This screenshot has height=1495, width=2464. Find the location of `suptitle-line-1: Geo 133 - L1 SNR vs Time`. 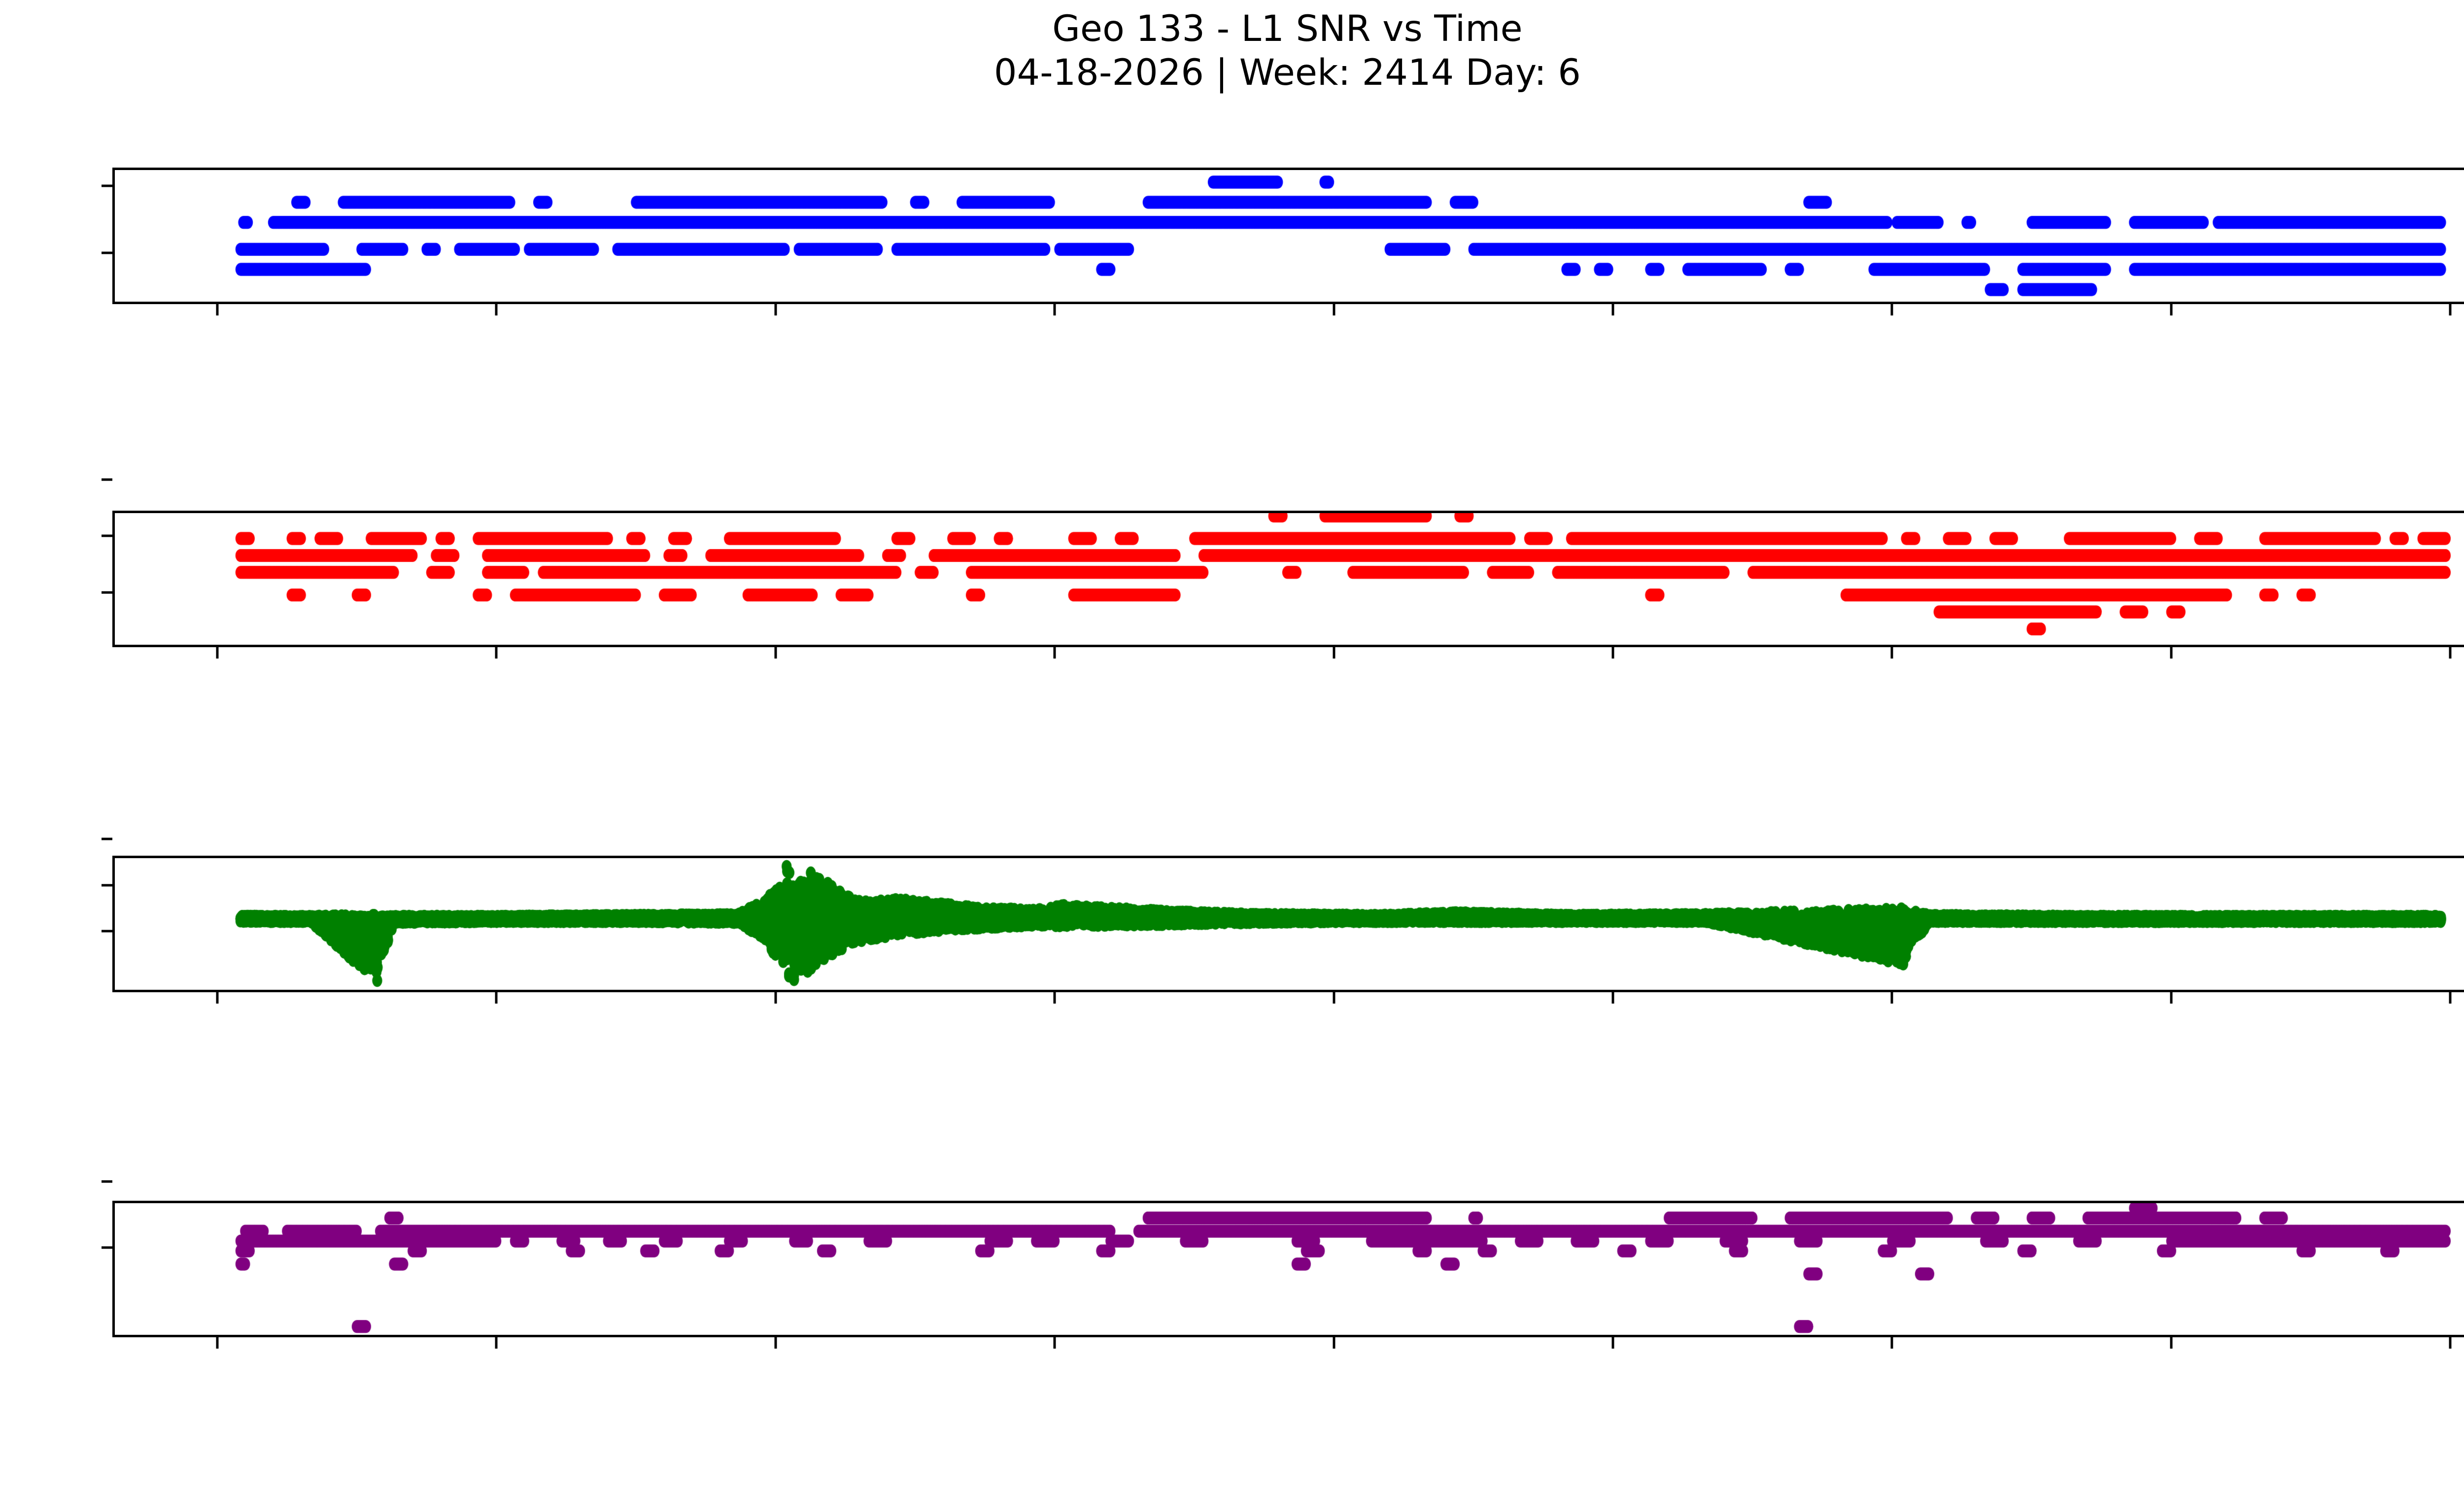

suptitle-line-1: Geo 133 - L1 SNR vs Time is located at coordinates (1287, 29).